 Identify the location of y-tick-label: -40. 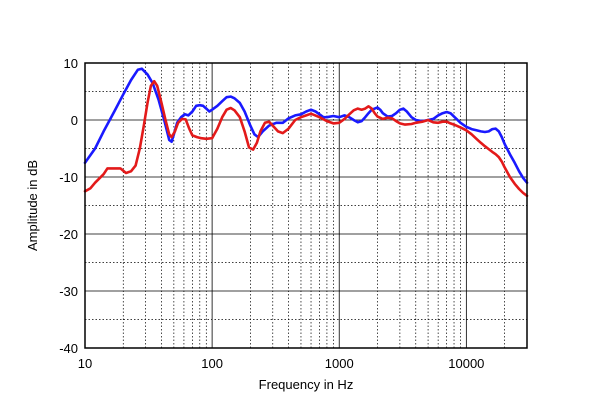
(68, 348).